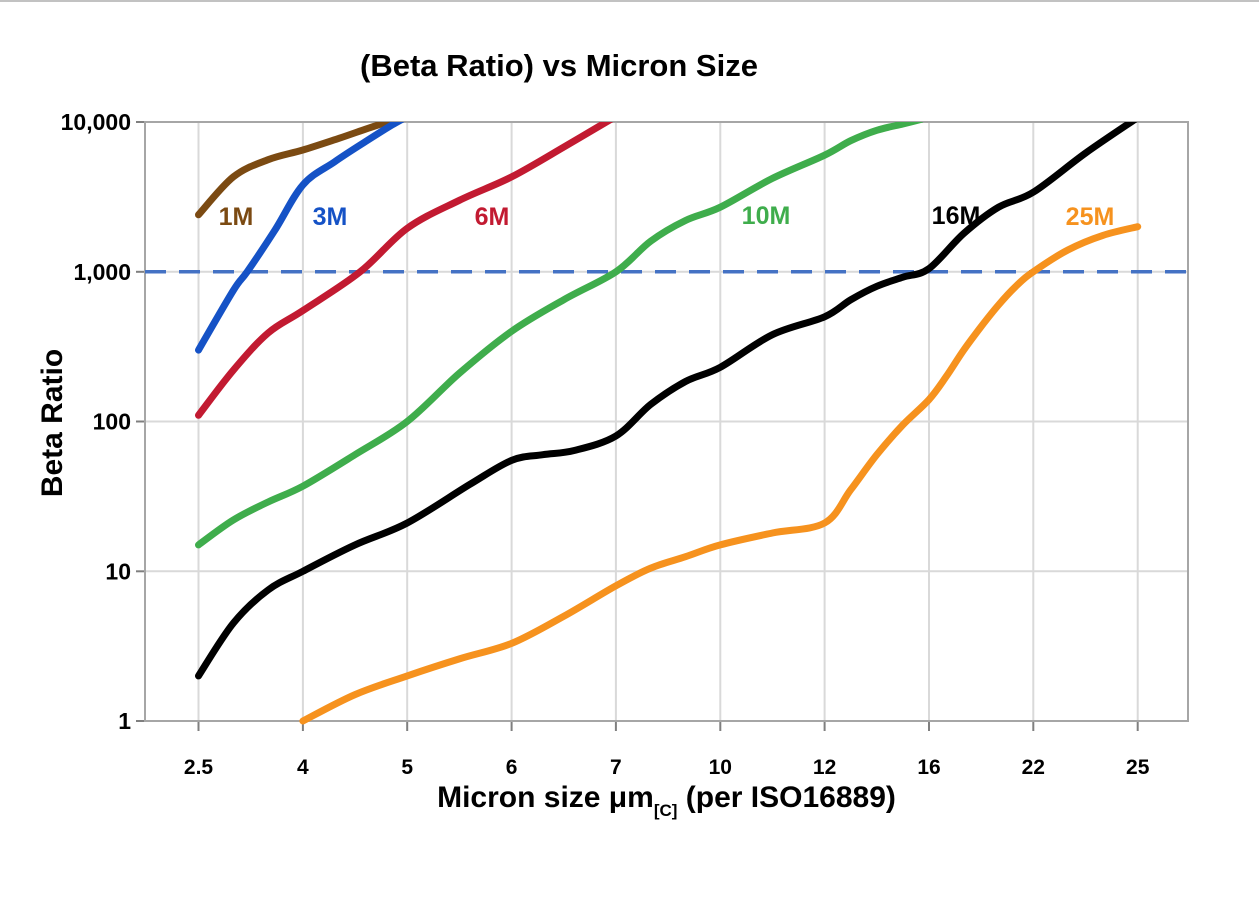  I want to click on x-tick-label: 5, so click(407, 767).